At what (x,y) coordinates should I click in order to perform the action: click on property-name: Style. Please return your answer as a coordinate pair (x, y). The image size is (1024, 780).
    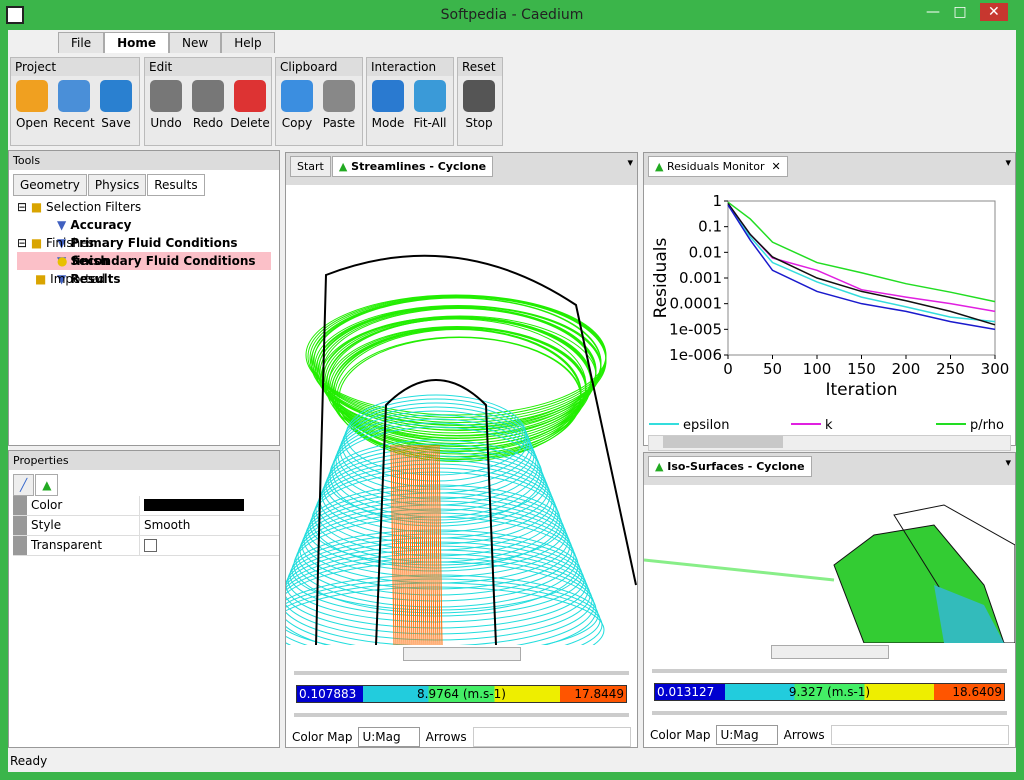
    Looking at the image, I should click on (76, 525).